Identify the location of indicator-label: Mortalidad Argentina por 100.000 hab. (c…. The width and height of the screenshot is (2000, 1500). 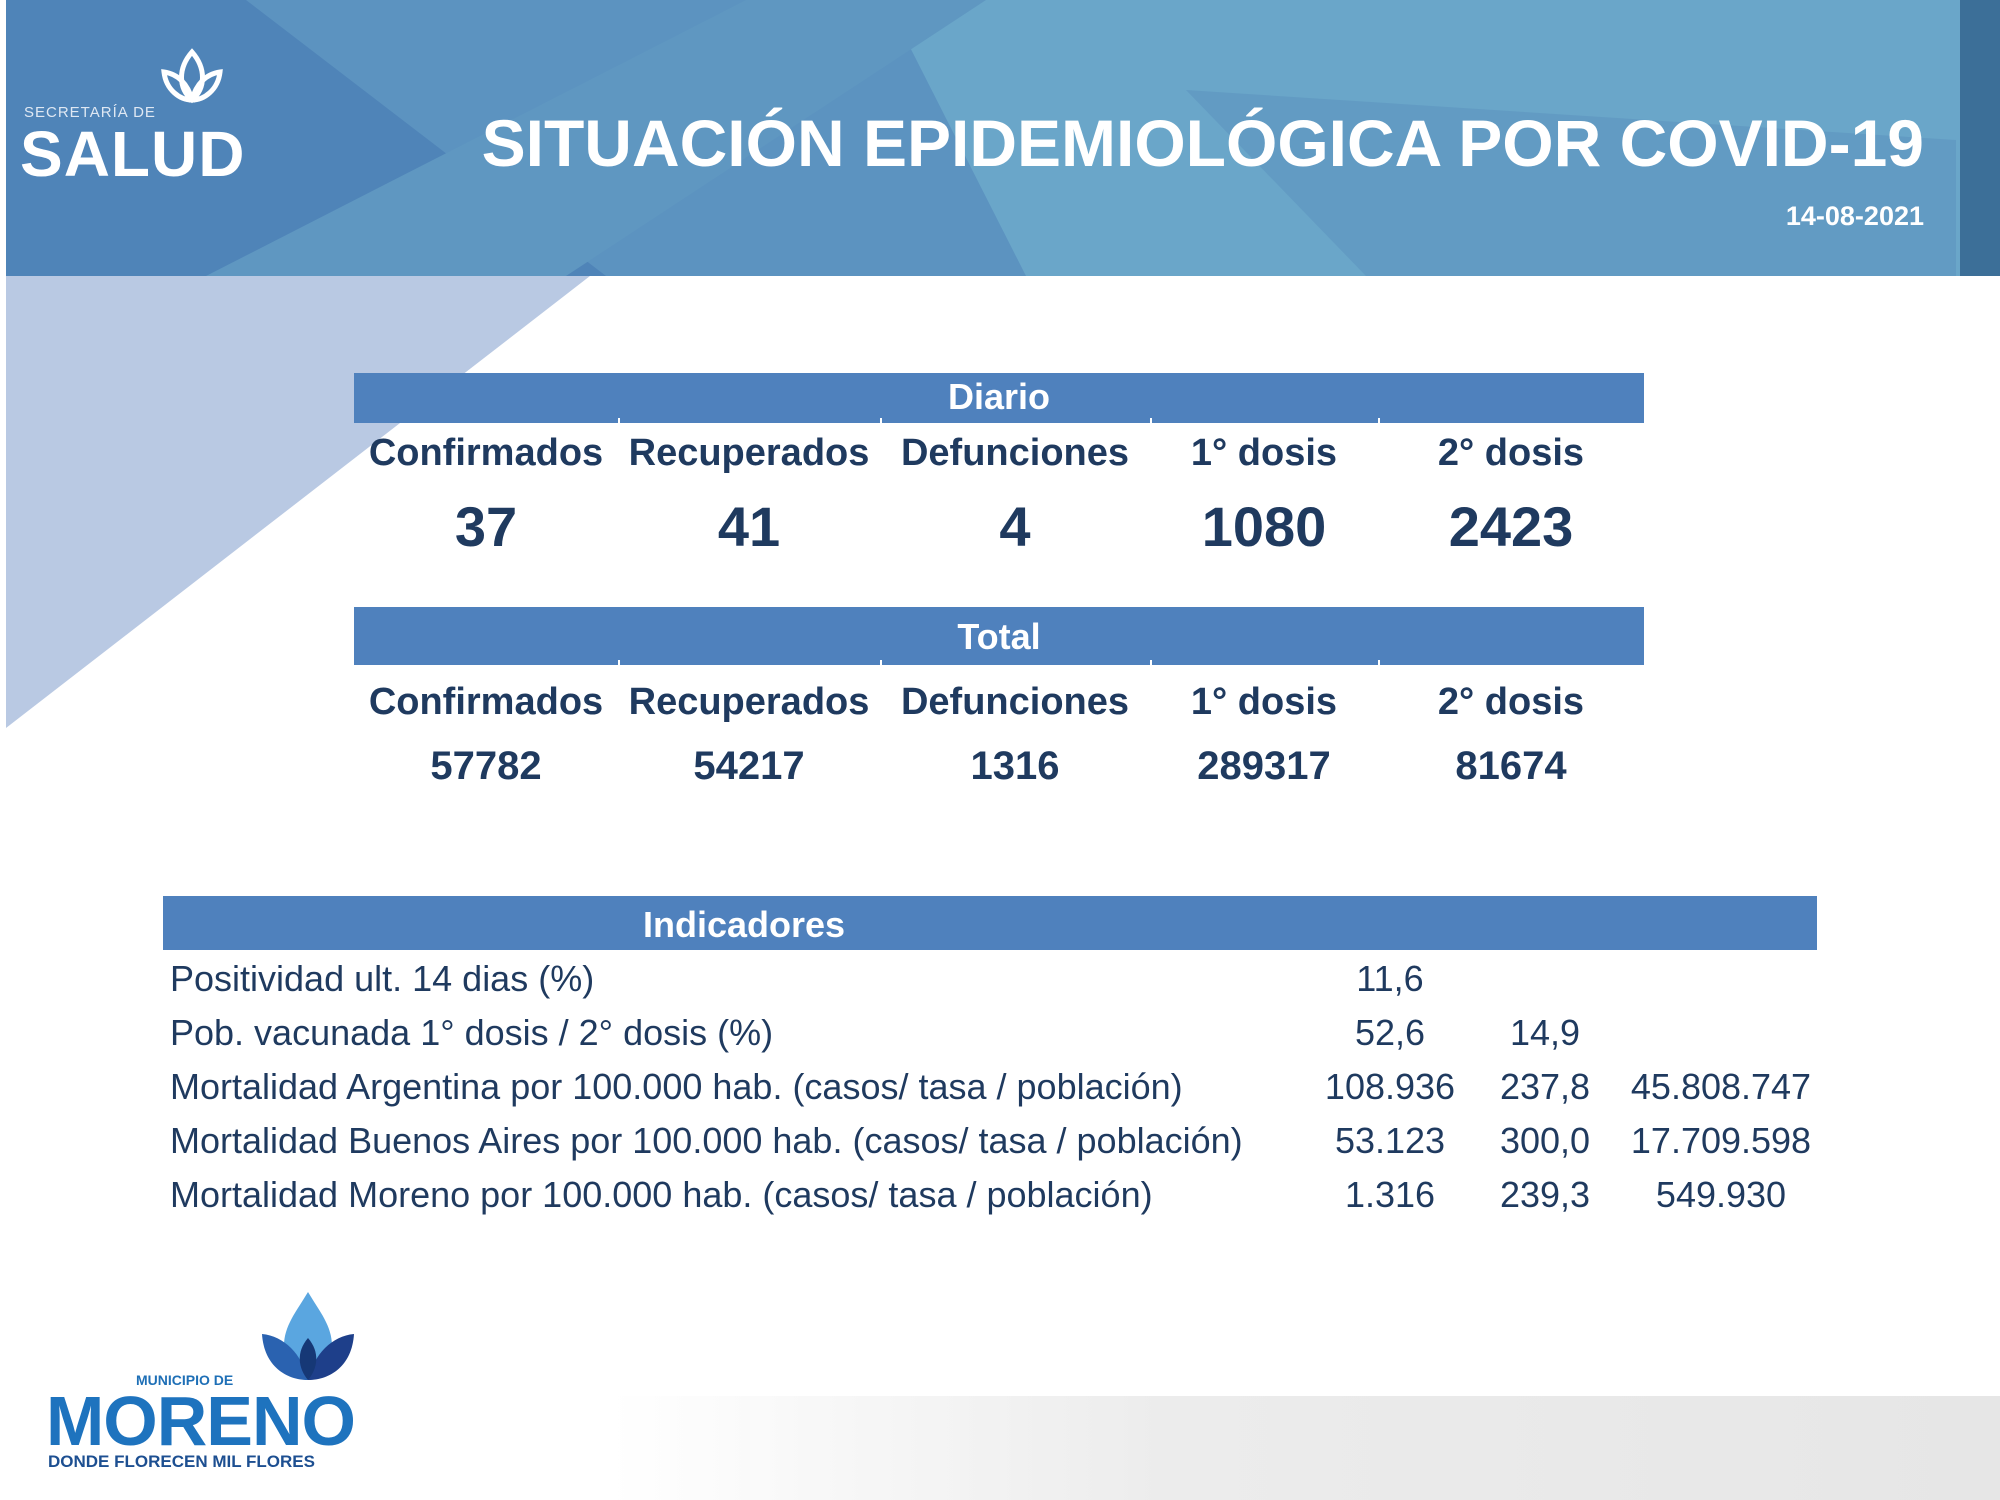
(676, 1086).